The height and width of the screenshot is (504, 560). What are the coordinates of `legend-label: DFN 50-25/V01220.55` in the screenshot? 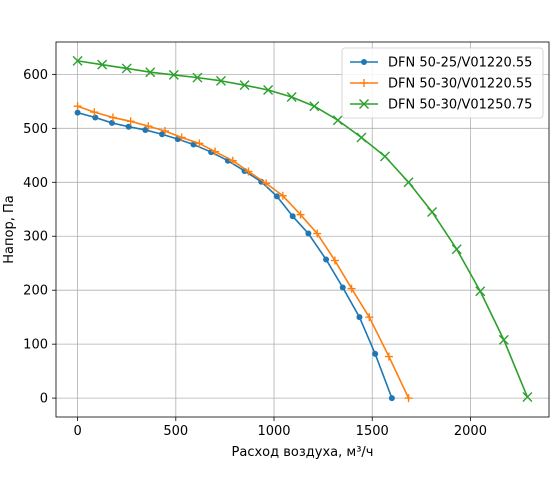 It's located at (460, 63).